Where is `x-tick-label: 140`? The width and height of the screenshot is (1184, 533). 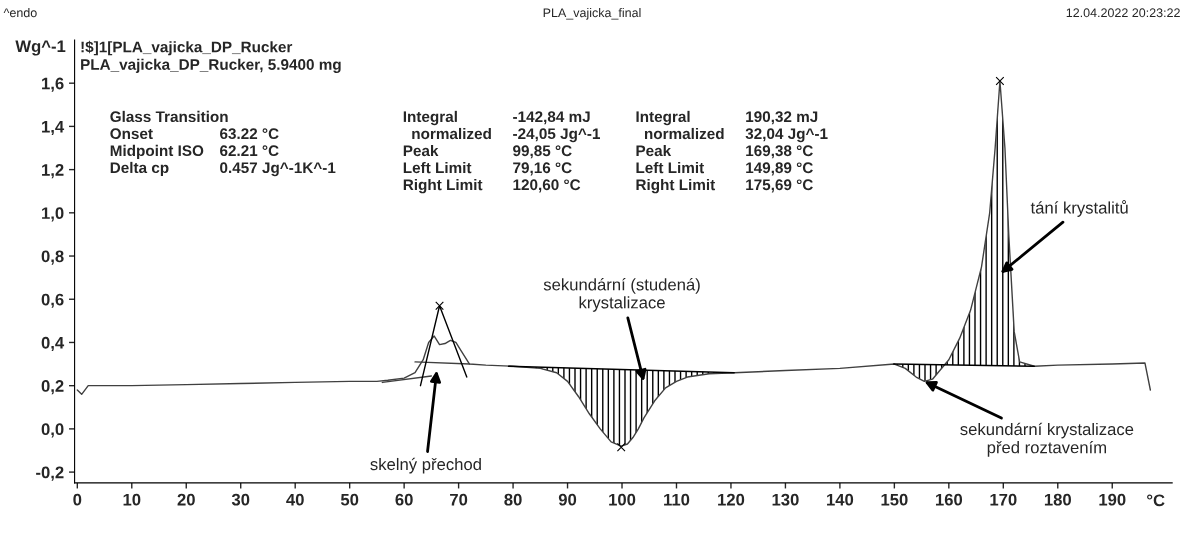
x-tick-label: 140 is located at coordinates (840, 499).